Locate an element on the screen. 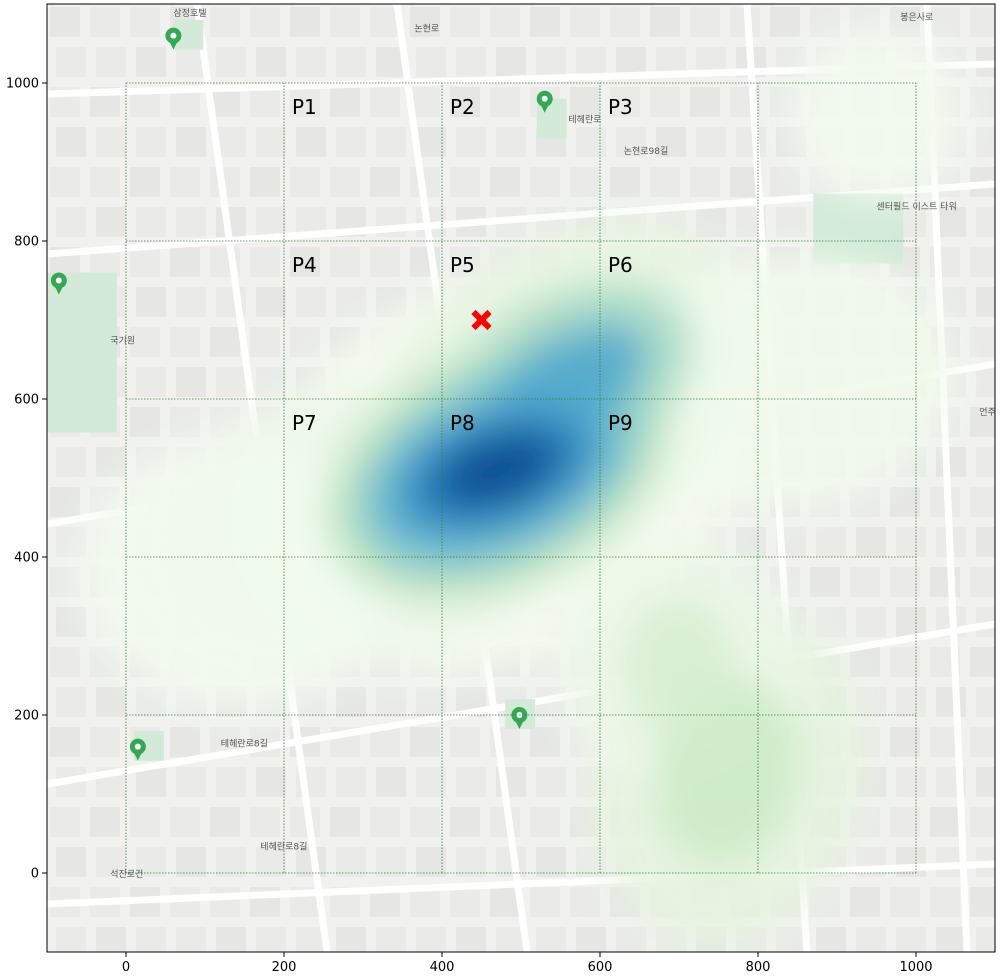  region-label-p2: P2 is located at coordinates (462, 107).